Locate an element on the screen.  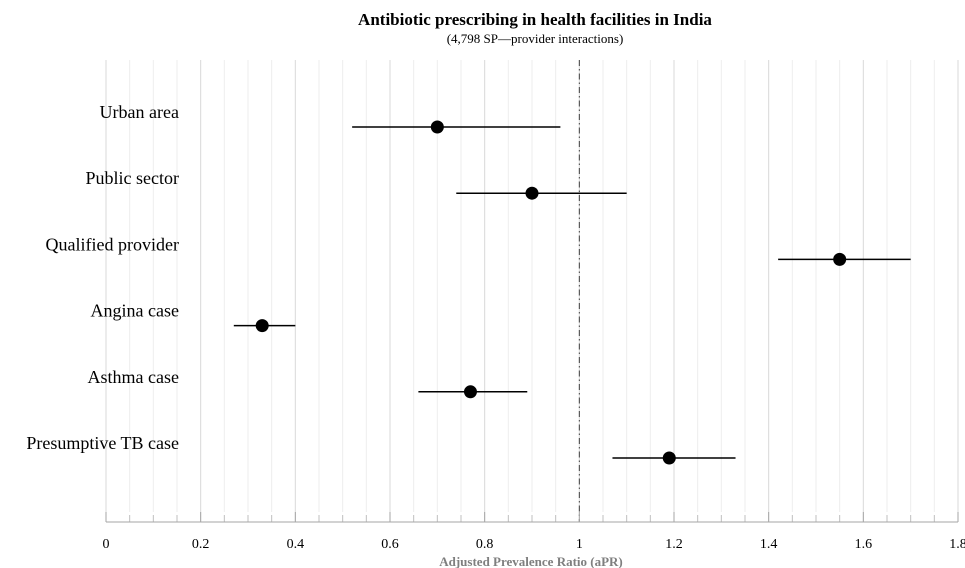
category-label: Public sector is located at coordinates (132, 178).